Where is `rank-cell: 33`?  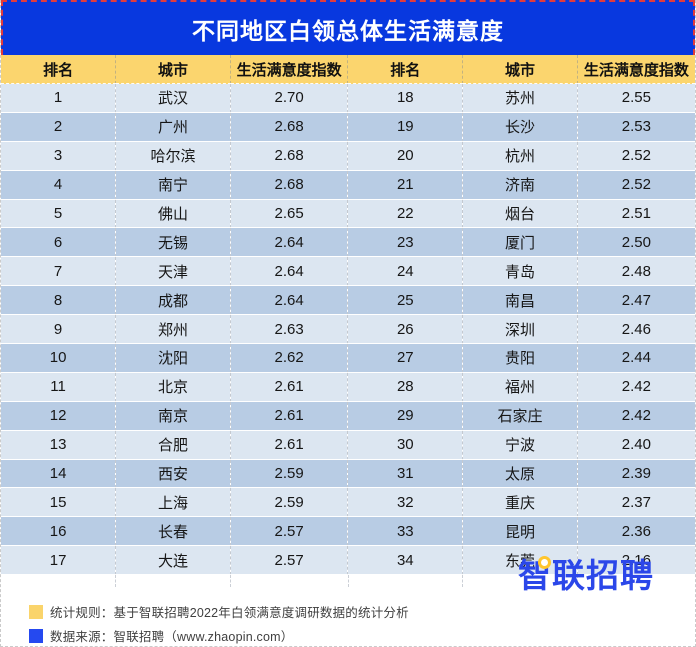 rank-cell: 33 is located at coordinates (405, 531).